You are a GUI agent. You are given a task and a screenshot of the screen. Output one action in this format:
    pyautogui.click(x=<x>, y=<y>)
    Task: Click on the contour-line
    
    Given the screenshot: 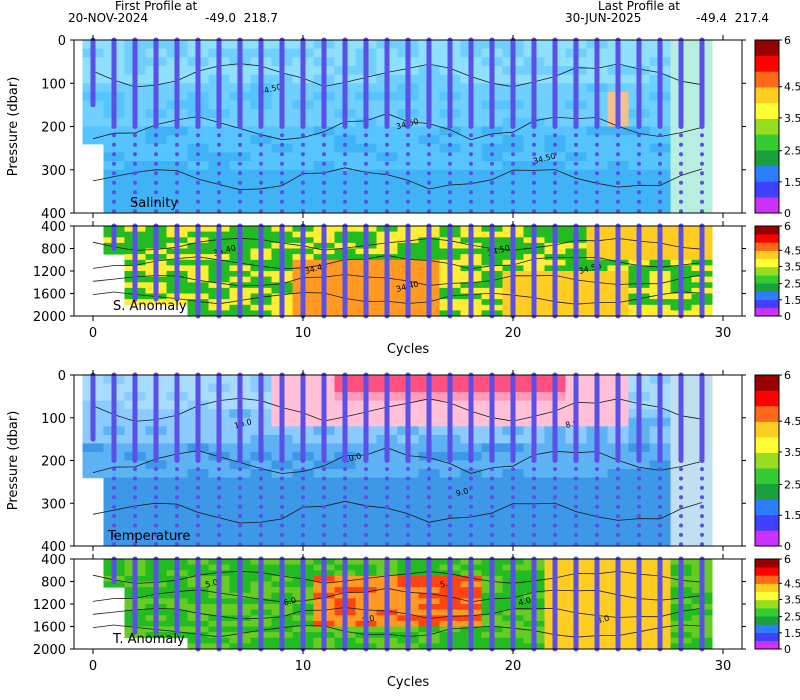 What is the action you would take?
    pyautogui.click(x=397, y=179)
    